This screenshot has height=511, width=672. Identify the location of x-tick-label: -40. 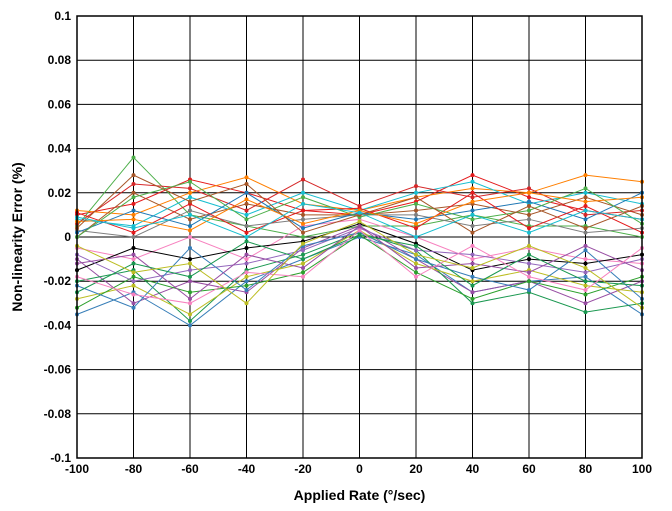
(247, 469).